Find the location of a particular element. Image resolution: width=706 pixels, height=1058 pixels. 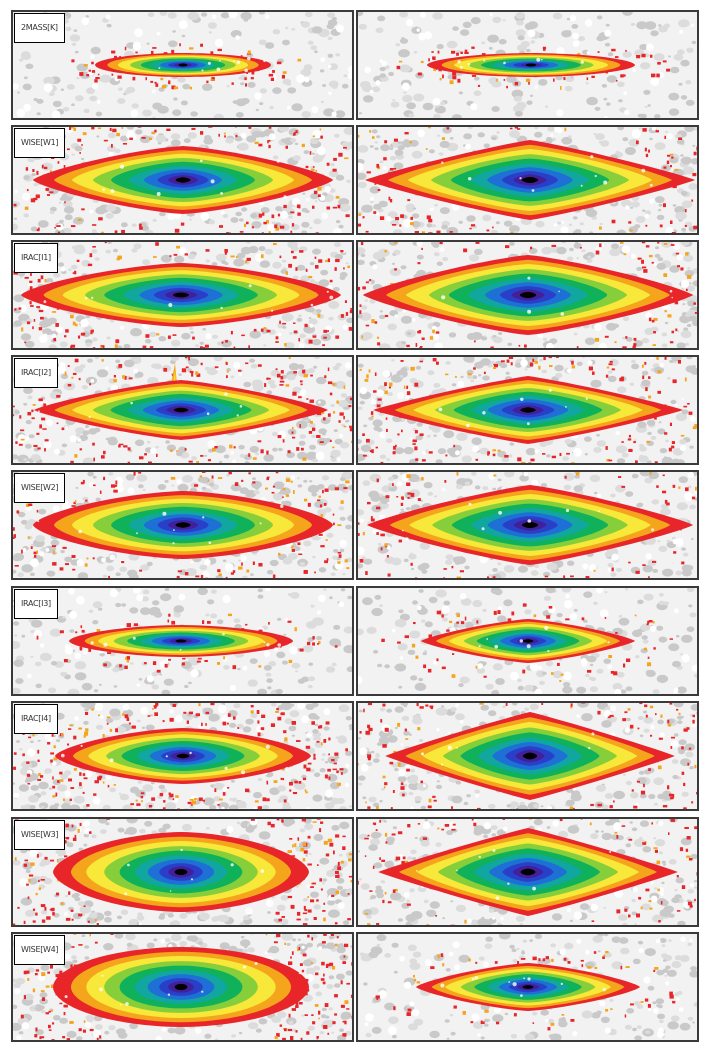

galaxy-panel-2-left: WISE[W1] is located at coordinates (182, 180).